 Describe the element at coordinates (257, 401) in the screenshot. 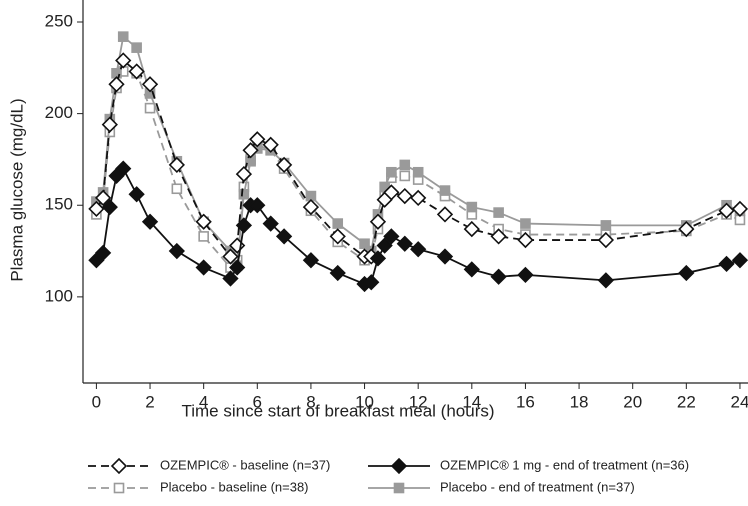

I see `x-tick-label: 6` at that location.